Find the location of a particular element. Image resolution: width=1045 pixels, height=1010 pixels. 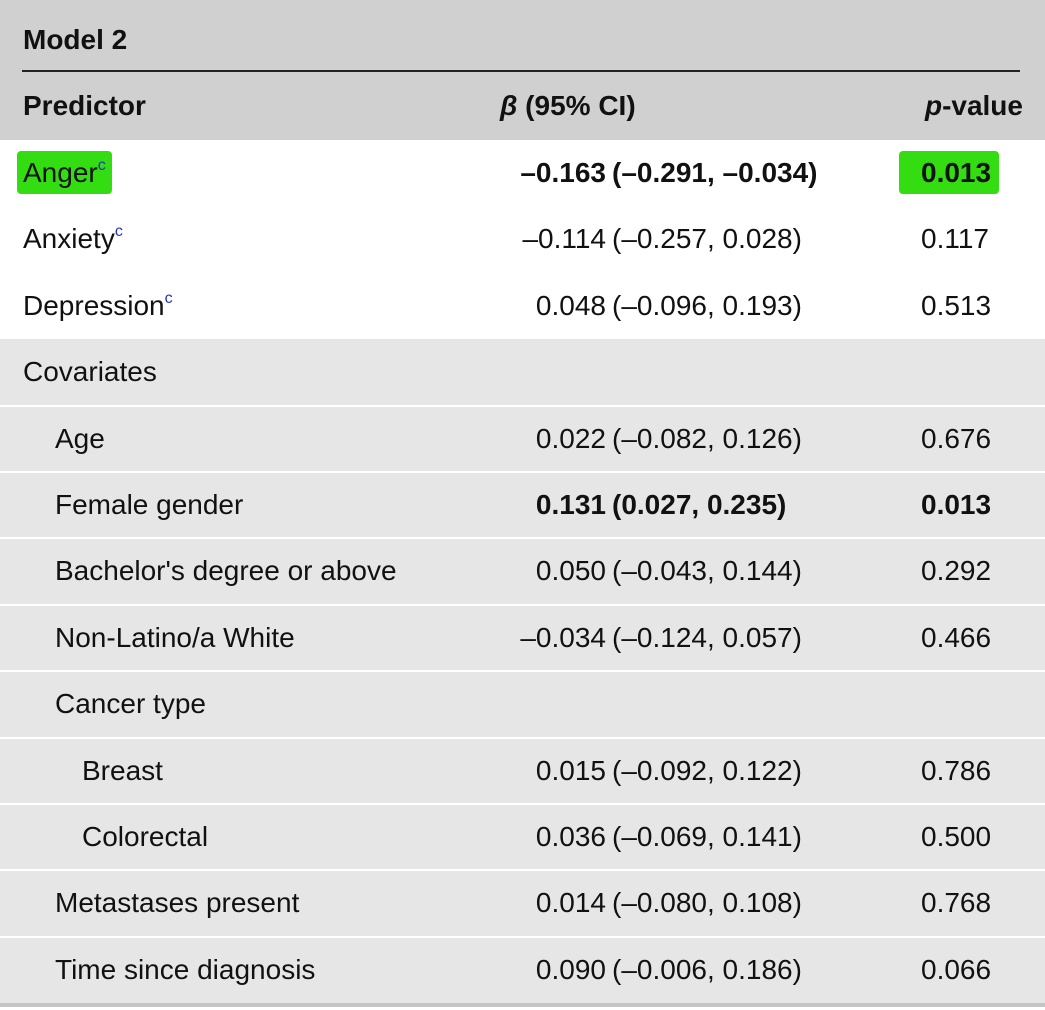

p-value-text: 0.676 is located at coordinates (956, 438).